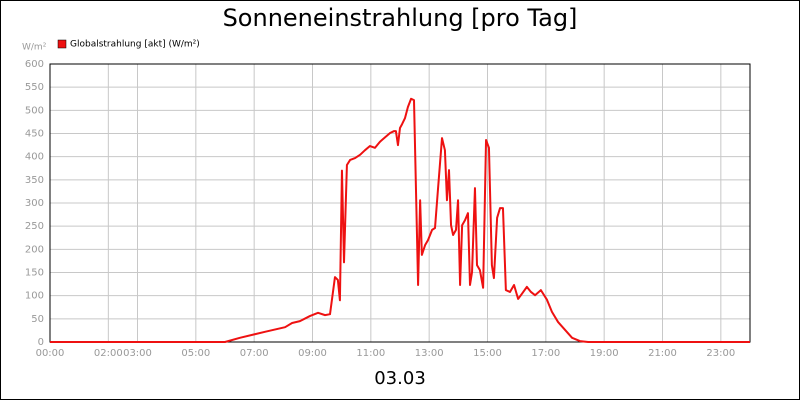  I want to click on x-tick-label: 17:00, so click(545, 353).